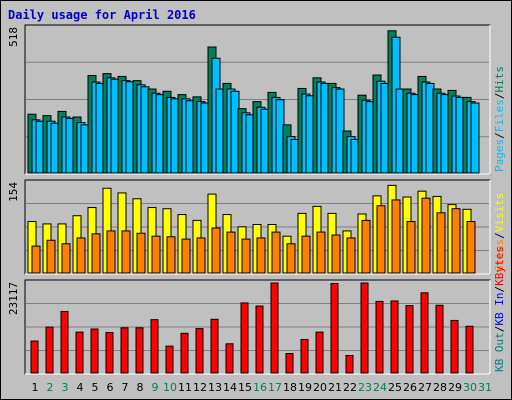 The image size is (512, 400). What do you see at coordinates (499, 79) in the screenshot?
I see `legend-item: Hits` at bounding box center [499, 79].